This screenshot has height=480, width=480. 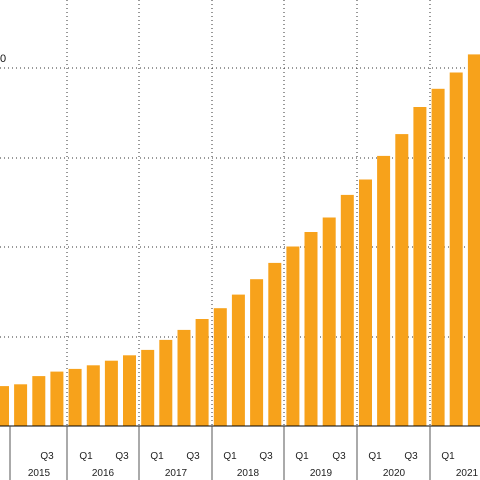 I want to click on year-tick-label: 2015, so click(x=39, y=473).